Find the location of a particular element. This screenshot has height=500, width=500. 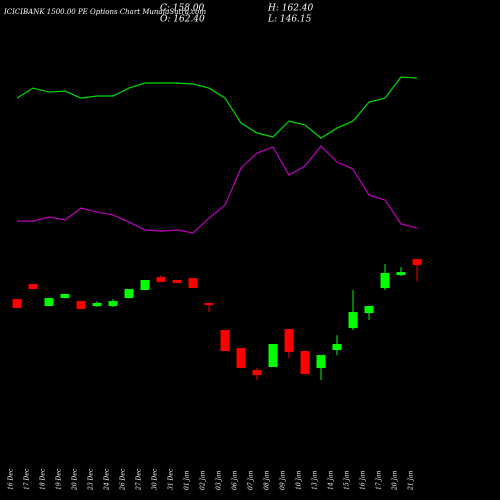

x-tick-label: 03 Jan is located at coordinates (219, 480).